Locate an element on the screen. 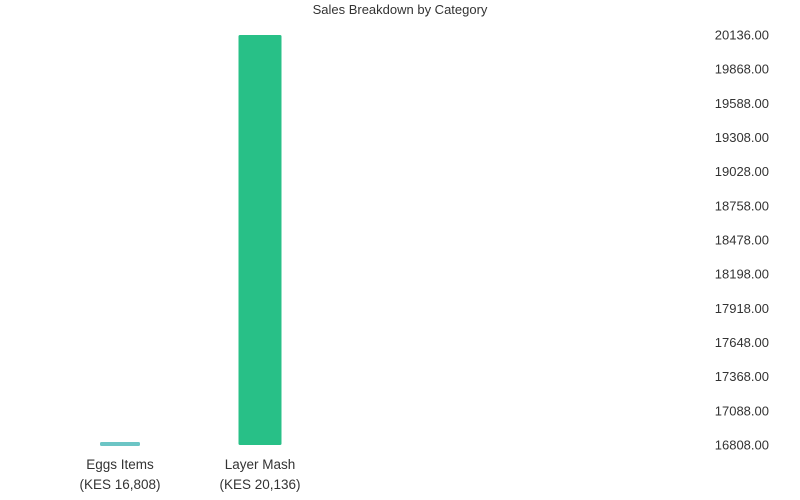  y-tick-label: 19308.00 is located at coordinates (742, 137).